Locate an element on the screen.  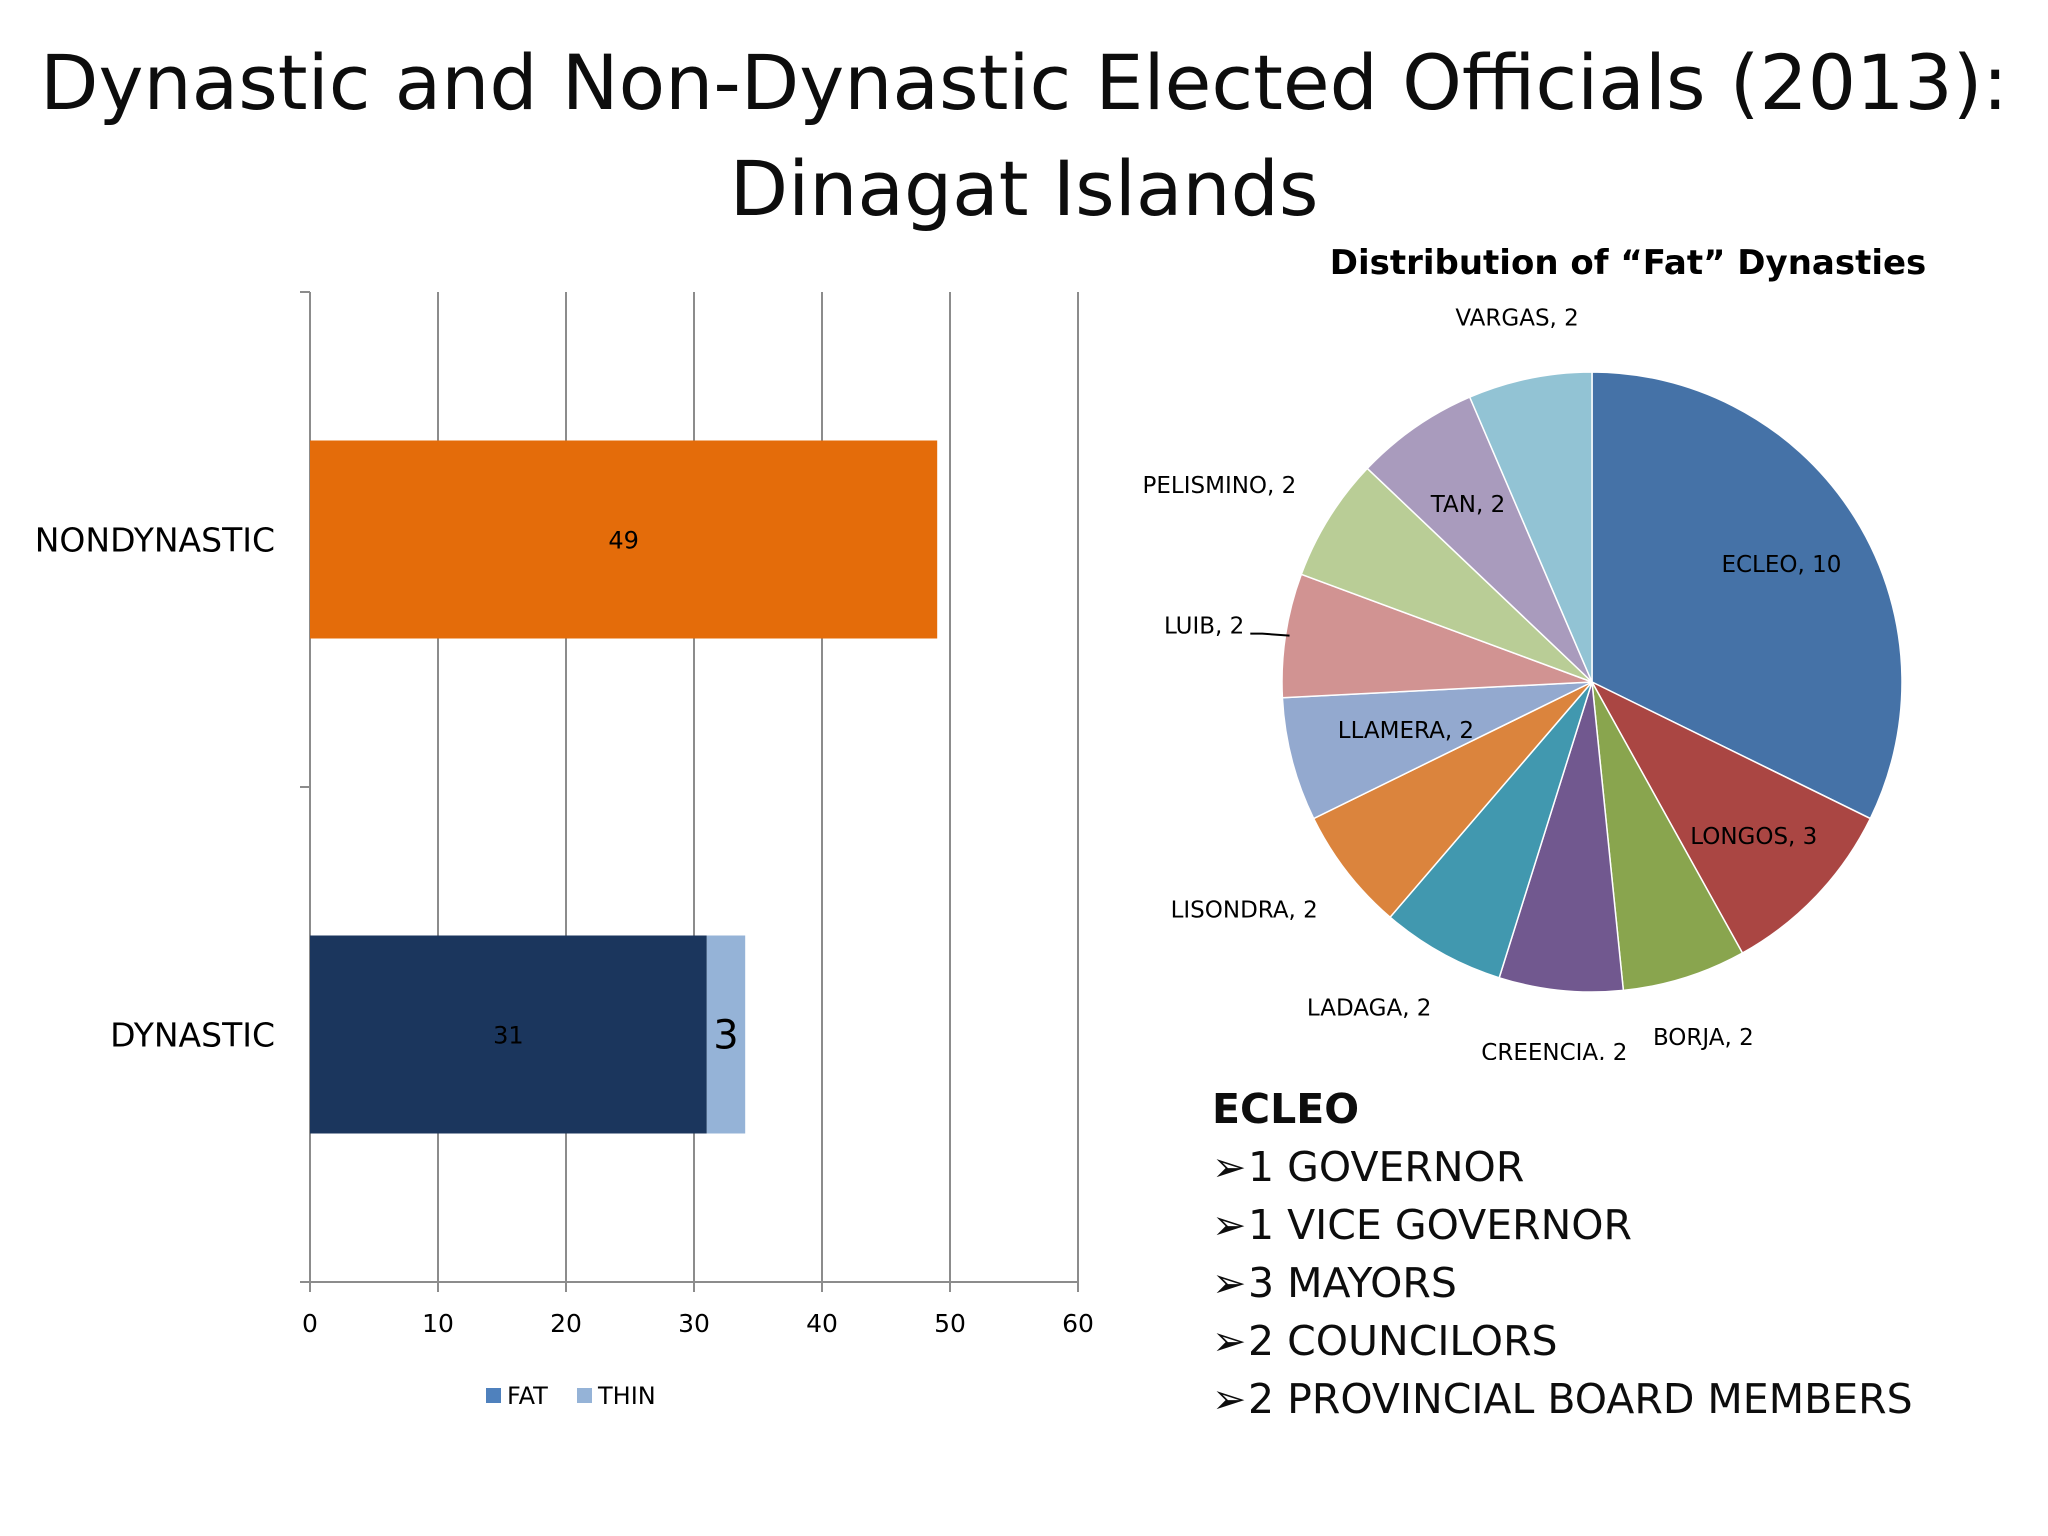
pie-label: ECLEO, 10 is located at coordinates (1781, 565).